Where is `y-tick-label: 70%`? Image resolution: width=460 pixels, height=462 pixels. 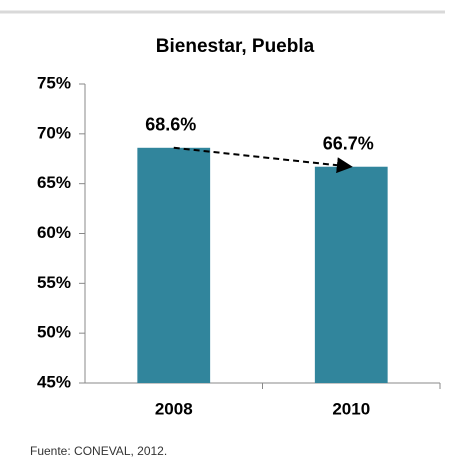 y-tick-label: 70% is located at coordinates (54, 132).